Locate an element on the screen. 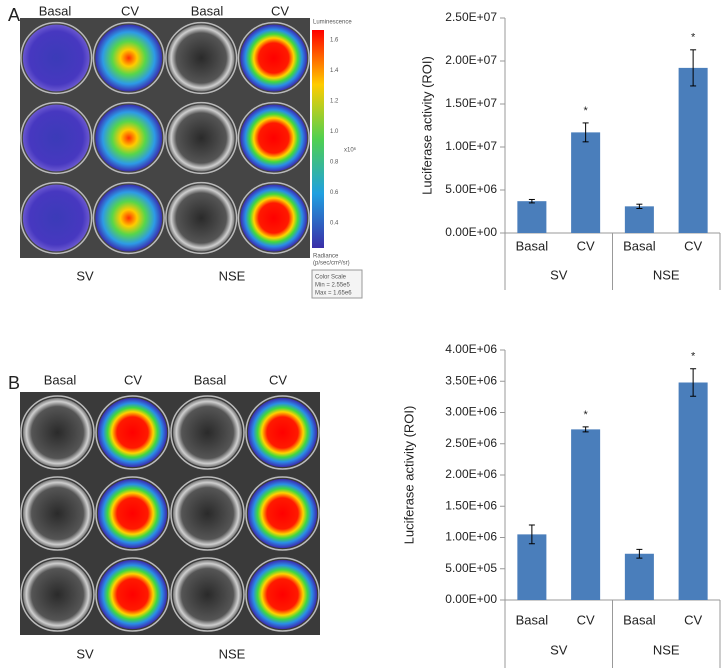 This screenshot has width=724, height=668. scale-tick: 0.8 is located at coordinates (334, 163).